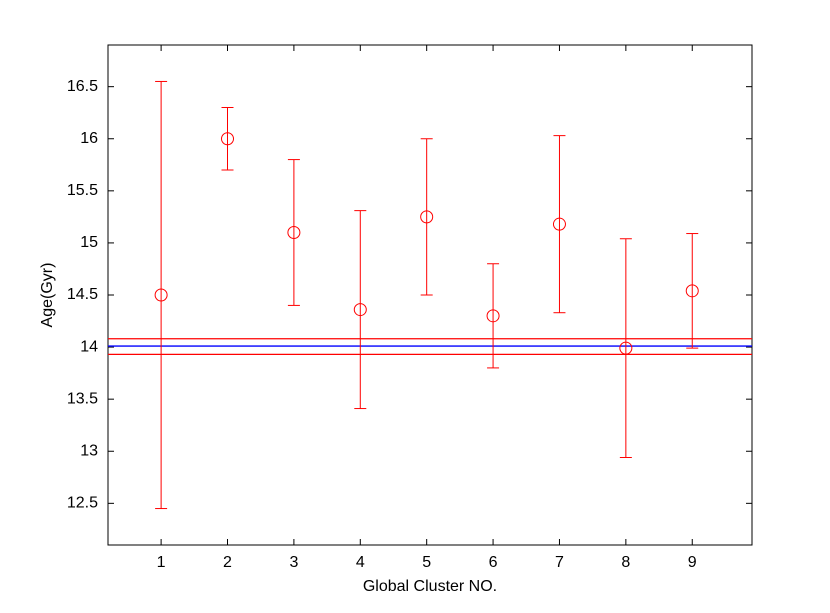 The height and width of the screenshot is (613, 830). Describe the element at coordinates (82, 86) in the screenshot. I see `y-tick-label: 16.5` at that location.